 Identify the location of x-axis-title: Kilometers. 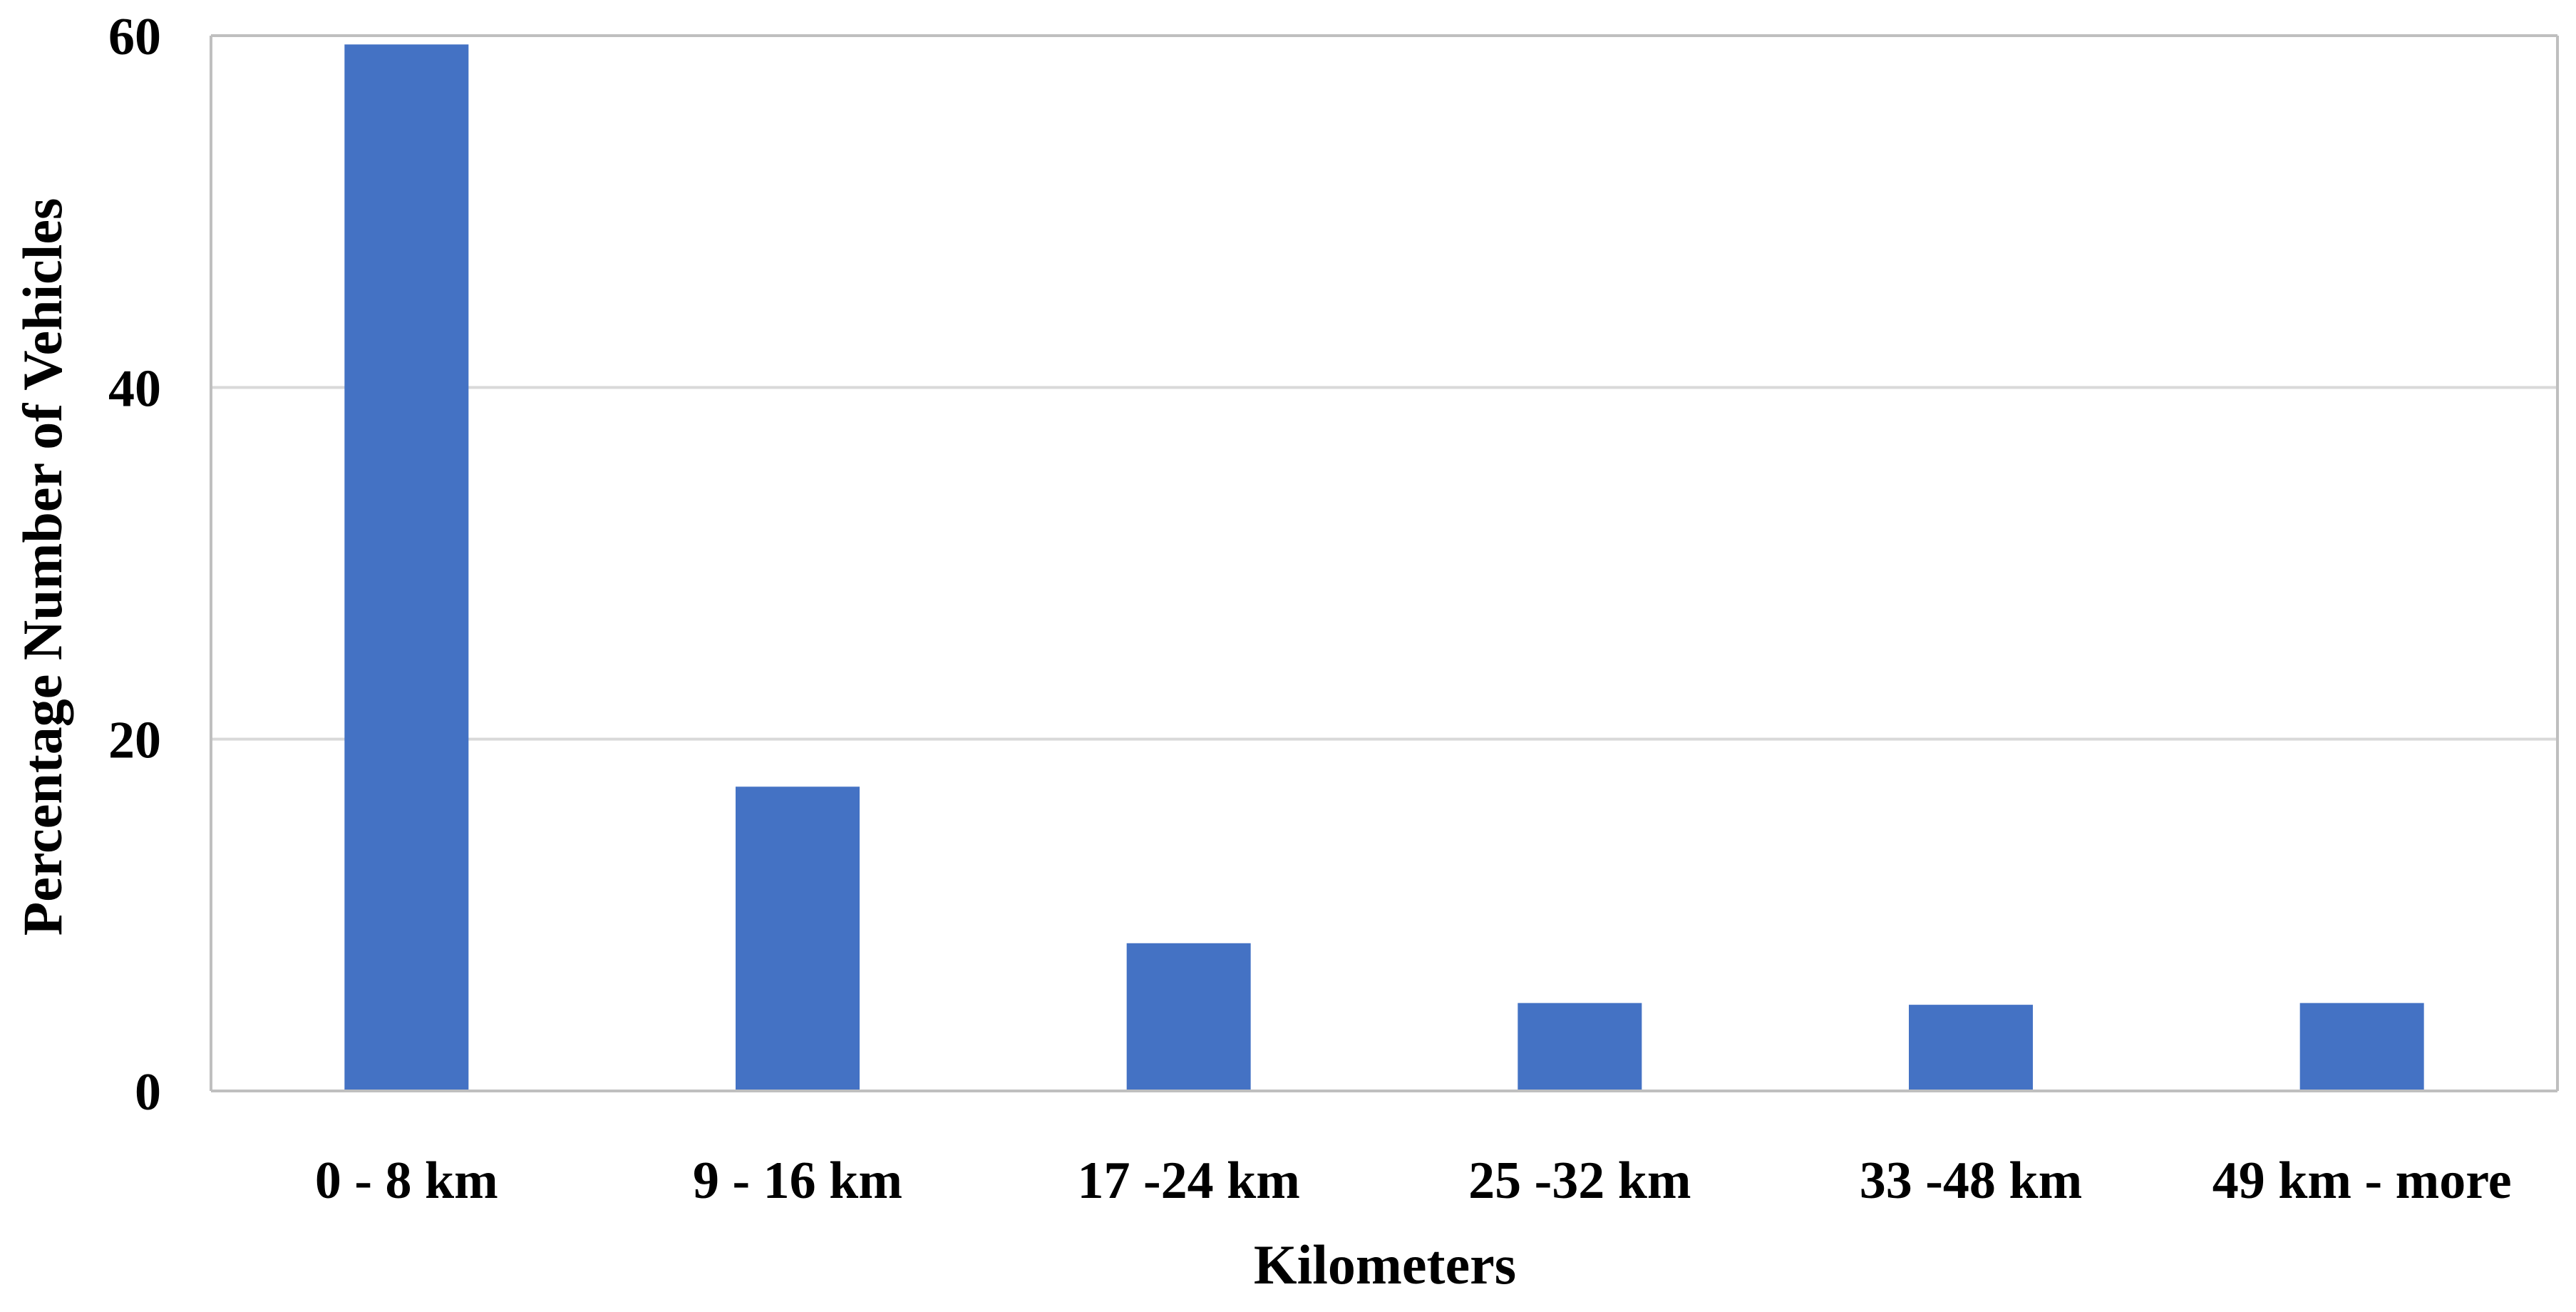
(1385, 1265).